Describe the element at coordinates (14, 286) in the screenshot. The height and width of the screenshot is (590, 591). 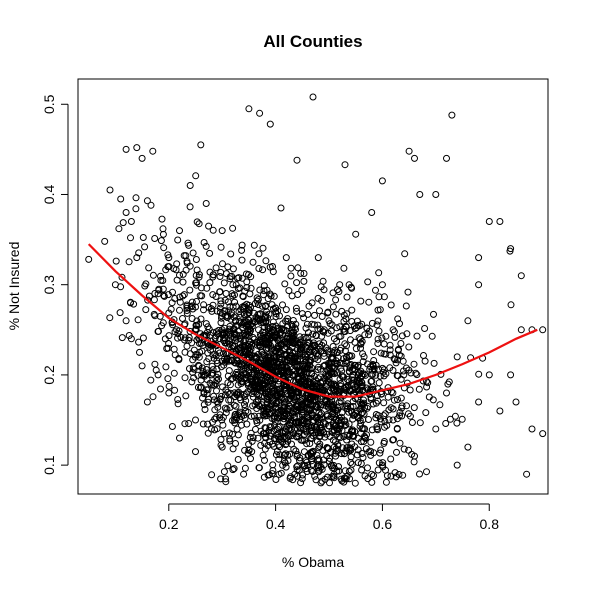
I see `y-axis-title: % Not Insured` at that location.